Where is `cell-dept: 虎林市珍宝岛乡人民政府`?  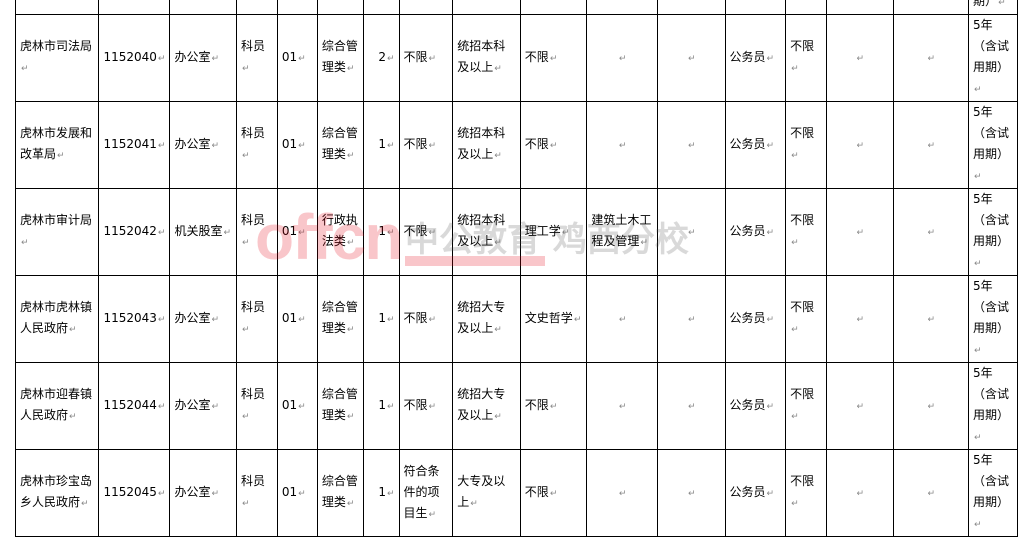 cell-dept: 虎林市珍宝岛乡人民政府 is located at coordinates (57, 493).